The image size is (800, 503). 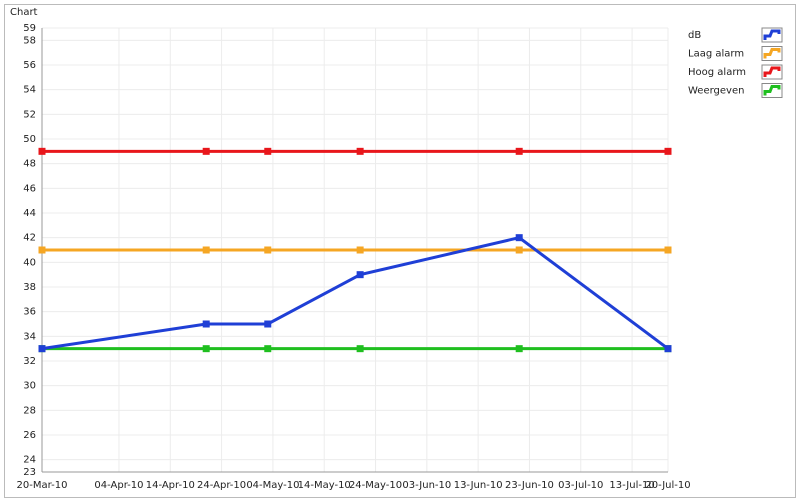 I want to click on chart-title: Chart, so click(x=24, y=12).